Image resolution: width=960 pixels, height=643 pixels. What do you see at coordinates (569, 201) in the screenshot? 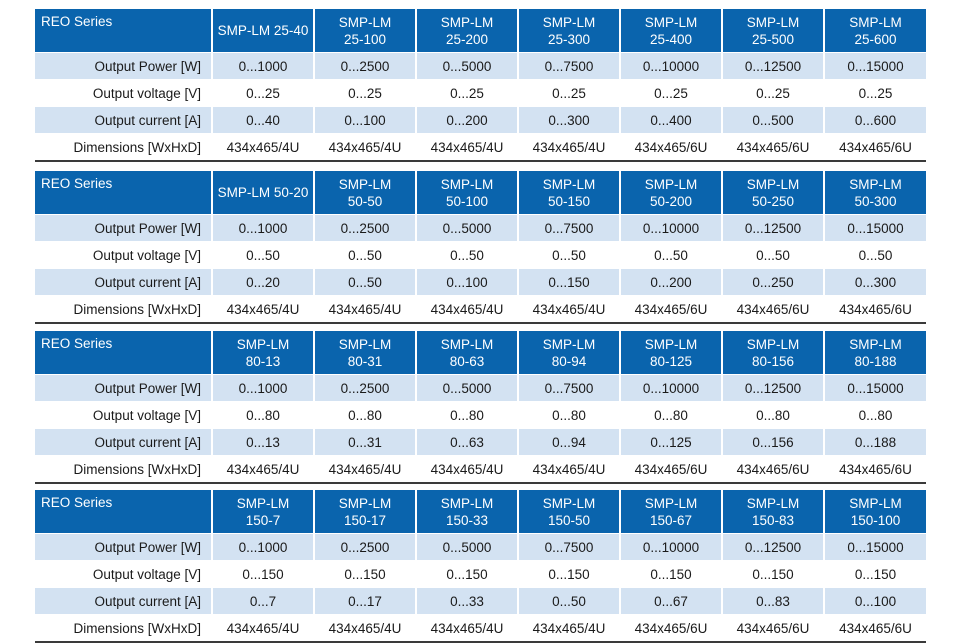
I see `model-name-line2: 50-150` at bounding box center [569, 201].